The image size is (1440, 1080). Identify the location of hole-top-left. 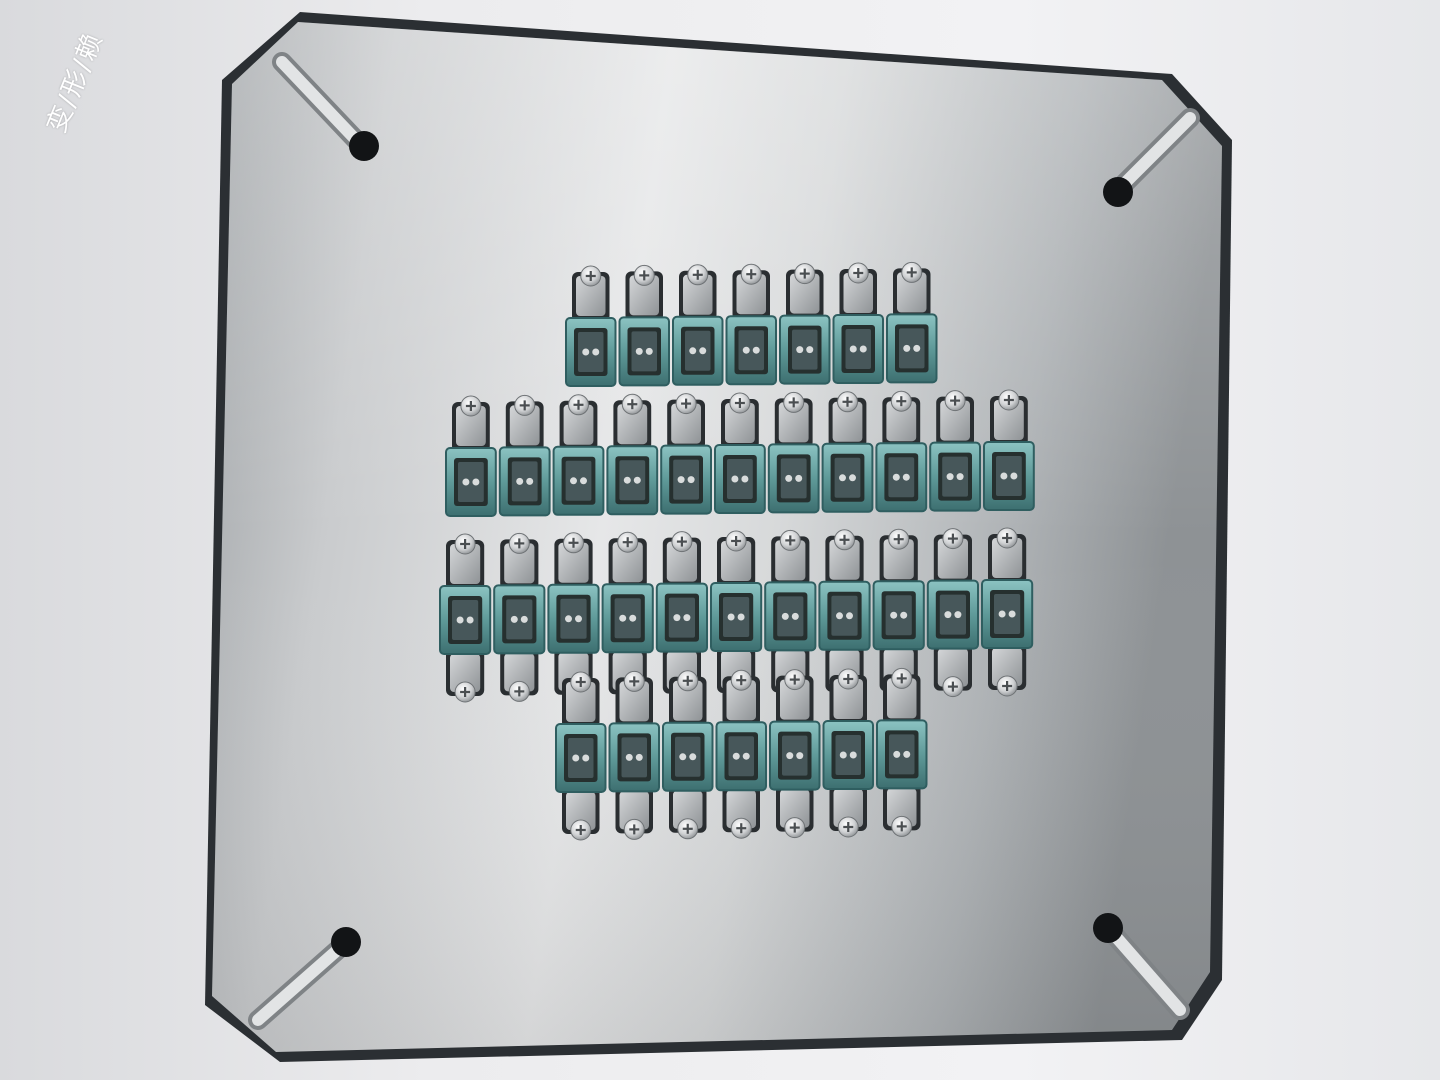
(364, 146).